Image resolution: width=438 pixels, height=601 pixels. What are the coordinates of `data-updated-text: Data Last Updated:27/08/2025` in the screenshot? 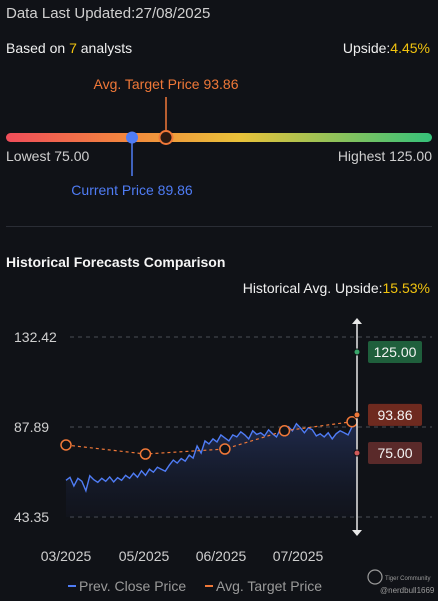 It's located at (108, 13).